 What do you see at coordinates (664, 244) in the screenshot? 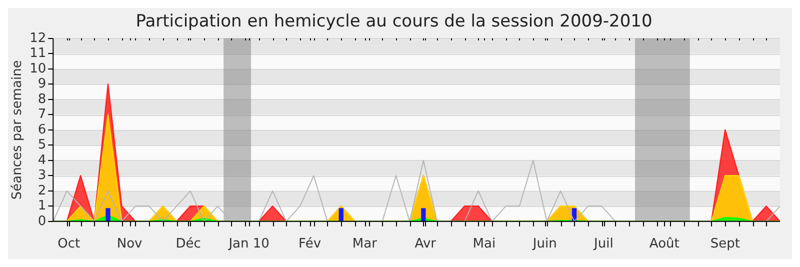
I see `x-tick-label: Août` at bounding box center [664, 244].